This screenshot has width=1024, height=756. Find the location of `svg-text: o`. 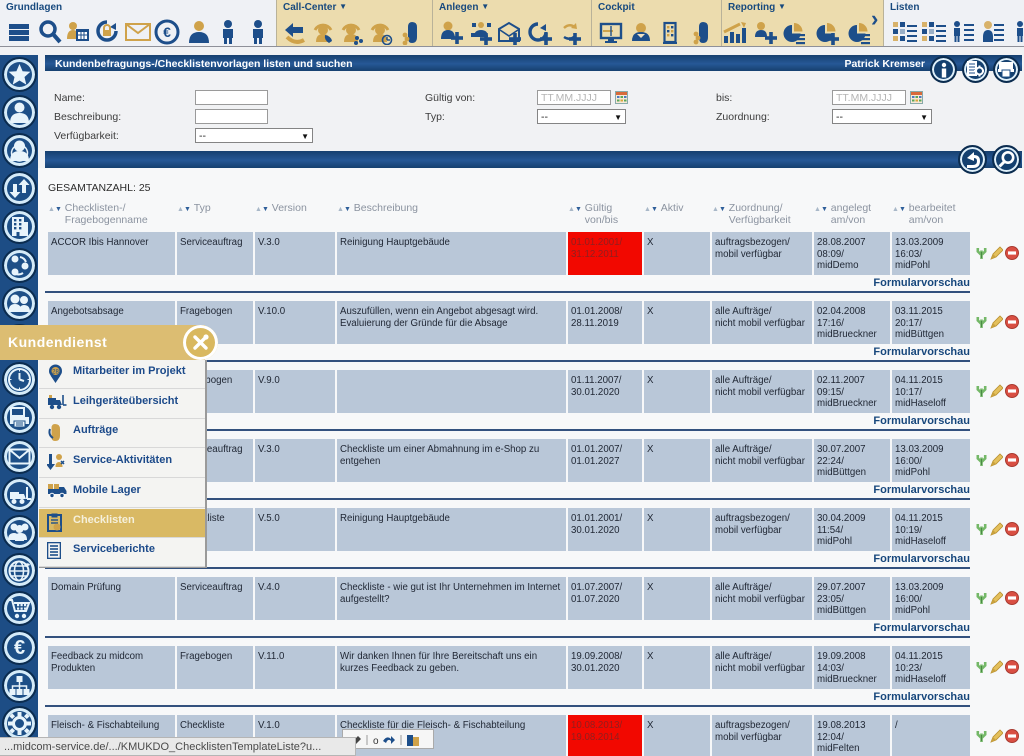

svg-text: o is located at coordinates (376, 741).